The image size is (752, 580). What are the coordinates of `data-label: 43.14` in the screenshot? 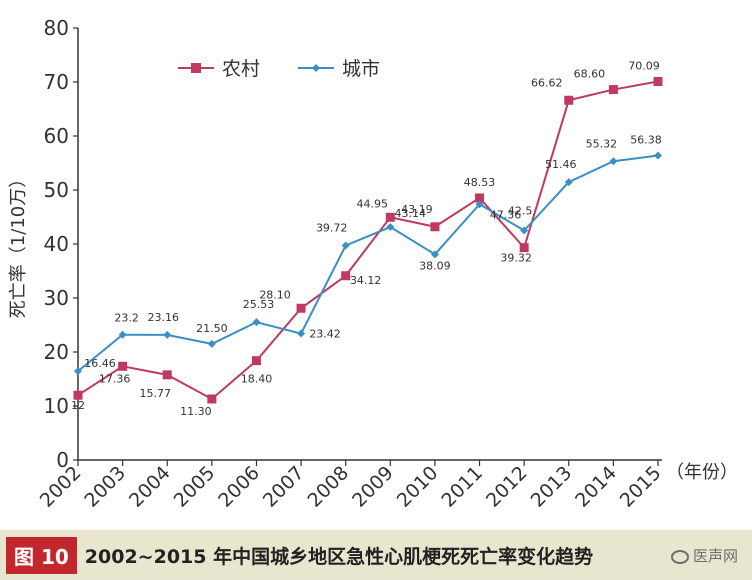 It's located at (411, 213).